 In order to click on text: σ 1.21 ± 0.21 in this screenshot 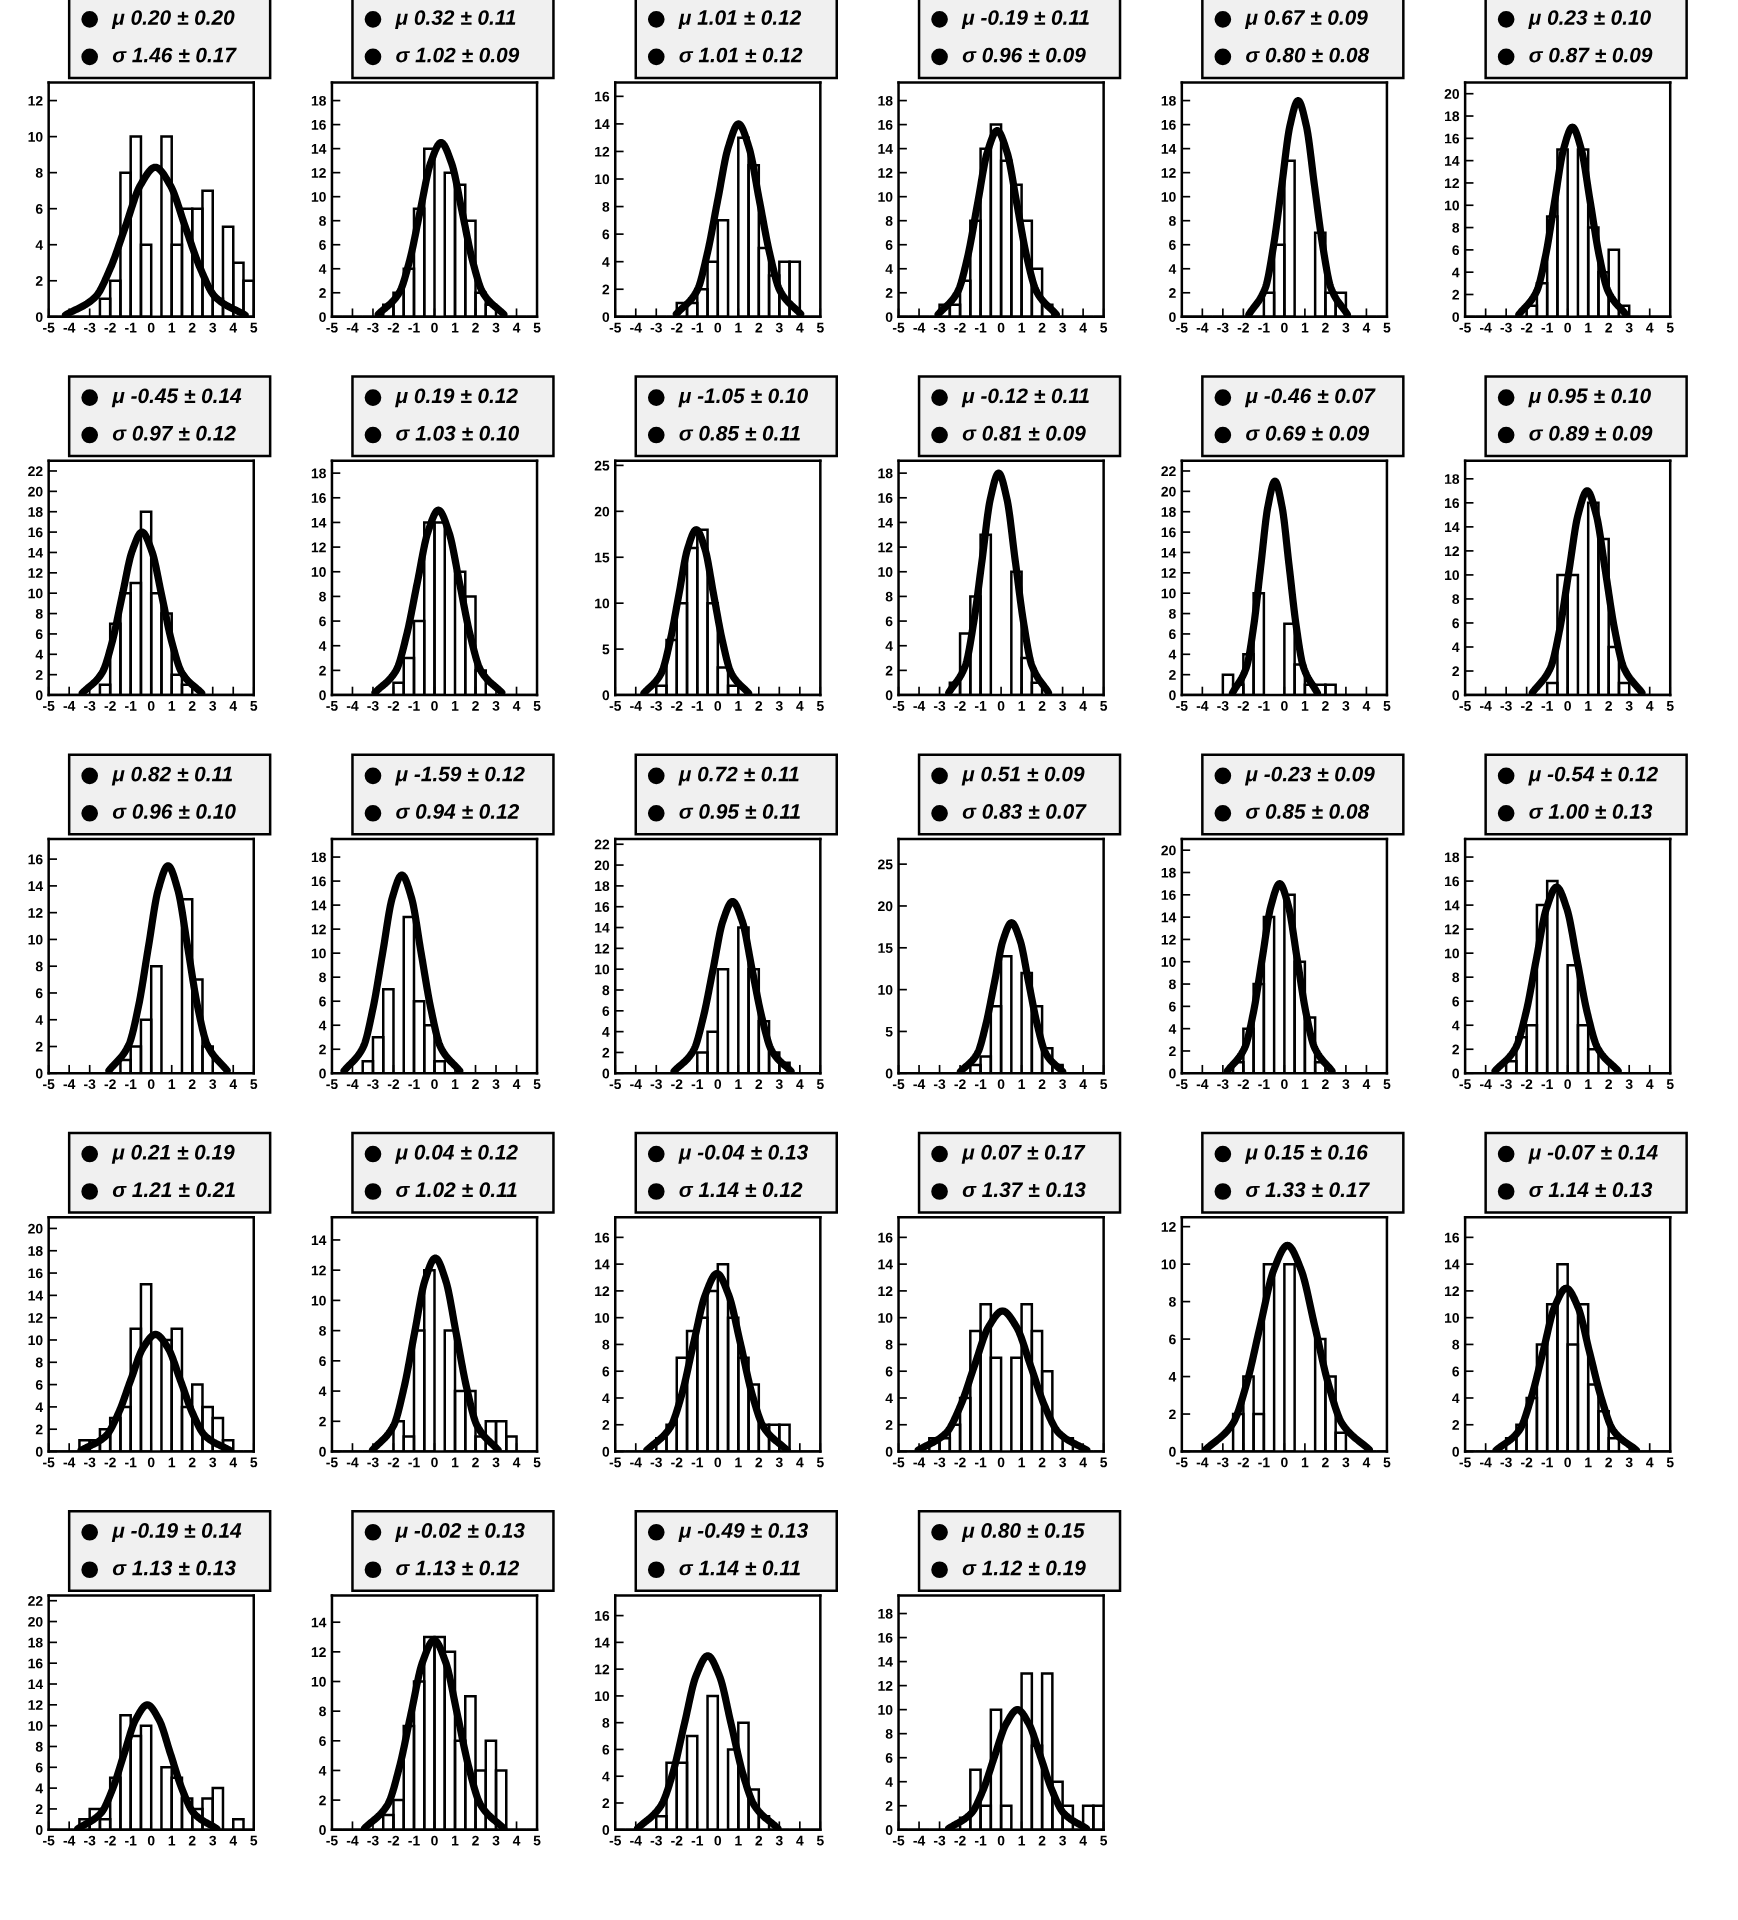, I will do `click(173, 1190)`.